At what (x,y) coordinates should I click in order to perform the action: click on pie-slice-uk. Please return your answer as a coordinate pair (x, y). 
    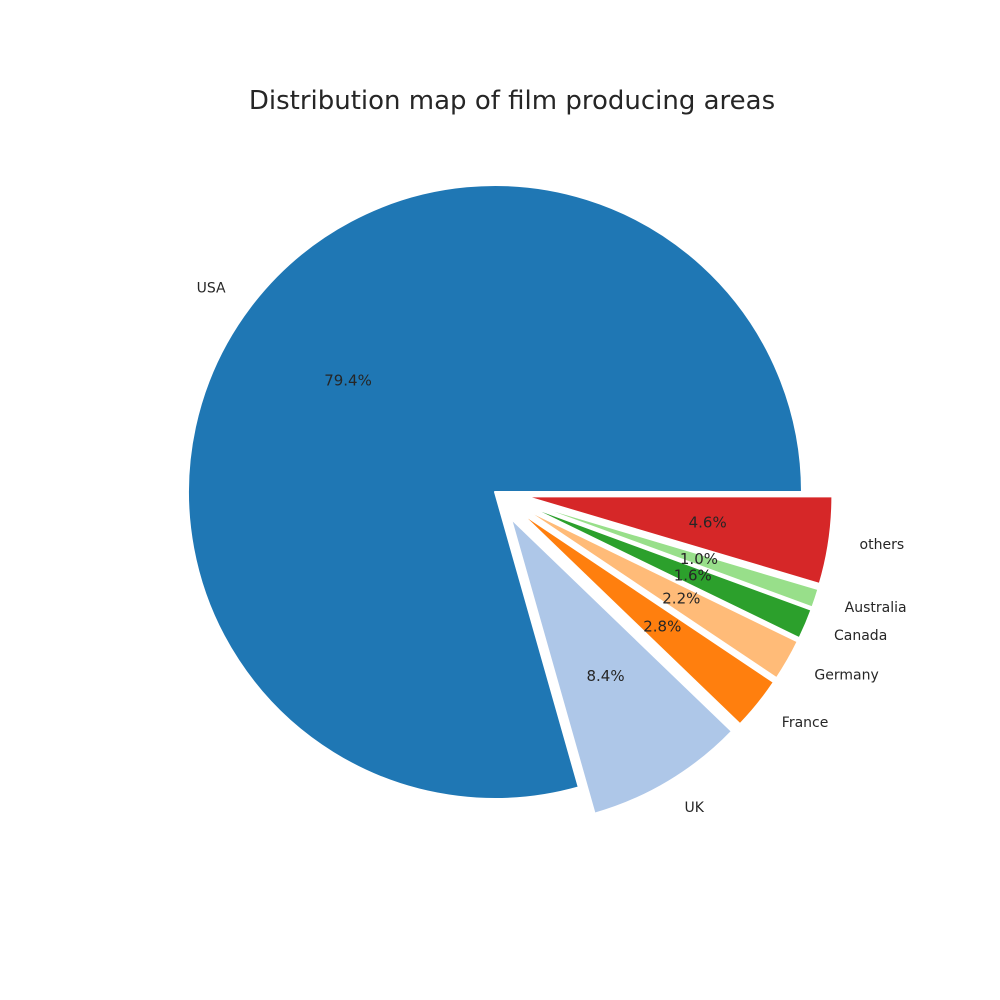
    Looking at the image, I should click on (621, 666).